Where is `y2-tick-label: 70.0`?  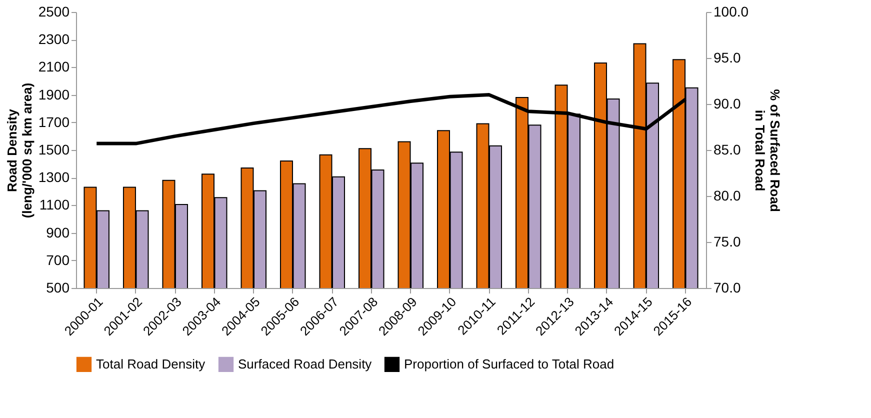
y2-tick-label: 70.0 is located at coordinates (727, 288).